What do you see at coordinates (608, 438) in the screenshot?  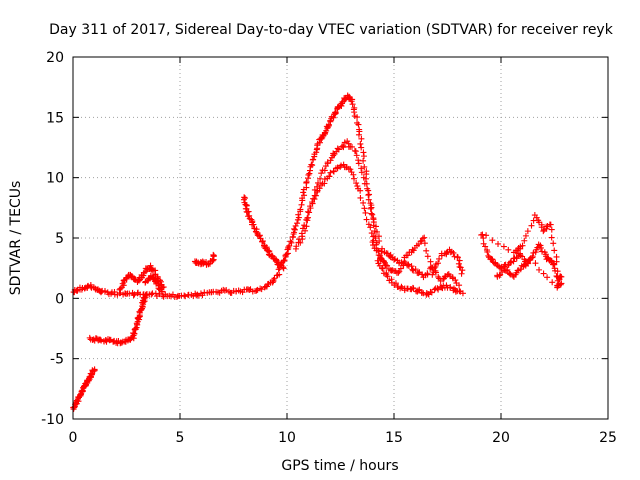 I see `x-tick-label: 25` at bounding box center [608, 438].